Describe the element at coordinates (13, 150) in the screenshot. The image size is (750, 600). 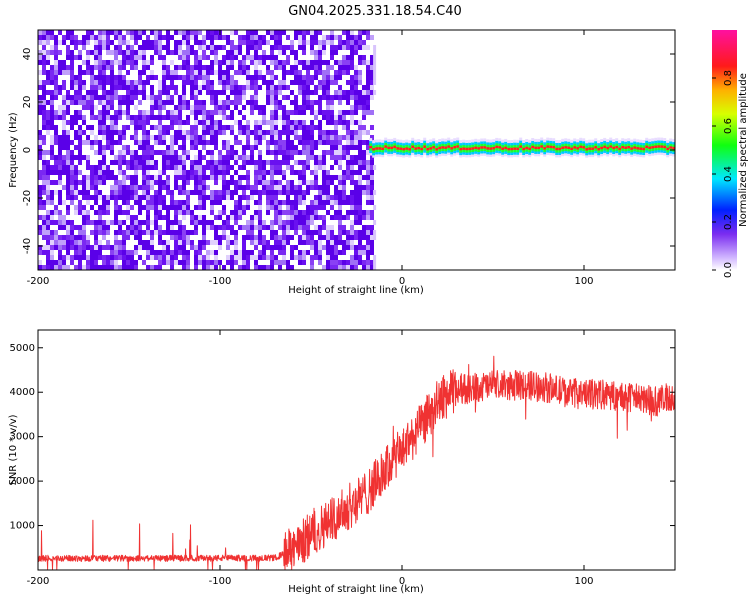
I see `spectrogram-y-label: Frequency (Hz)` at that location.